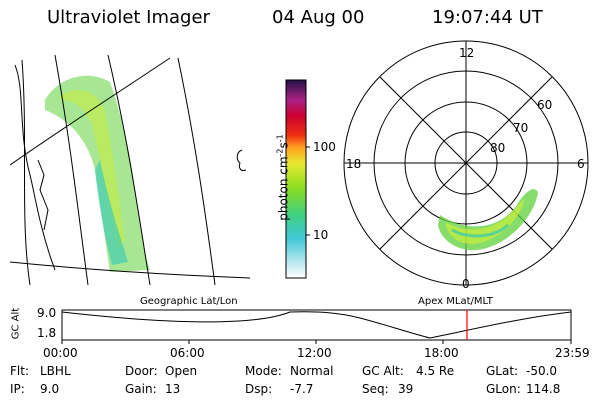 The height and width of the screenshot is (400, 600). Describe the element at coordinates (55, 371) in the screenshot. I see `flt-value: LBHL` at that location.